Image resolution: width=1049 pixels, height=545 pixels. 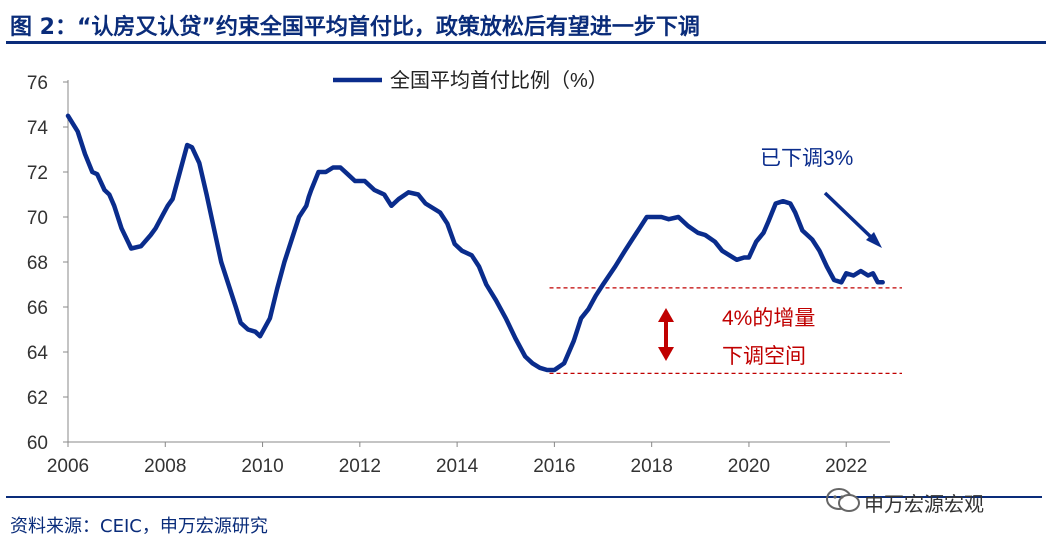 What do you see at coordinates (764, 356) in the screenshot?
I see `annotation-space-label-2: 下调空间` at bounding box center [764, 356].